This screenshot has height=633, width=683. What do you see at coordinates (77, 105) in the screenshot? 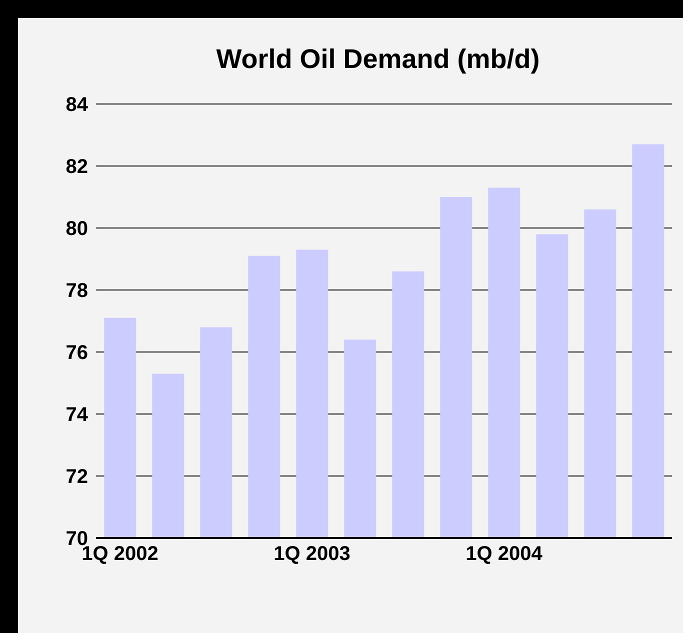
I see `y-tick-label: 84` at bounding box center [77, 105].